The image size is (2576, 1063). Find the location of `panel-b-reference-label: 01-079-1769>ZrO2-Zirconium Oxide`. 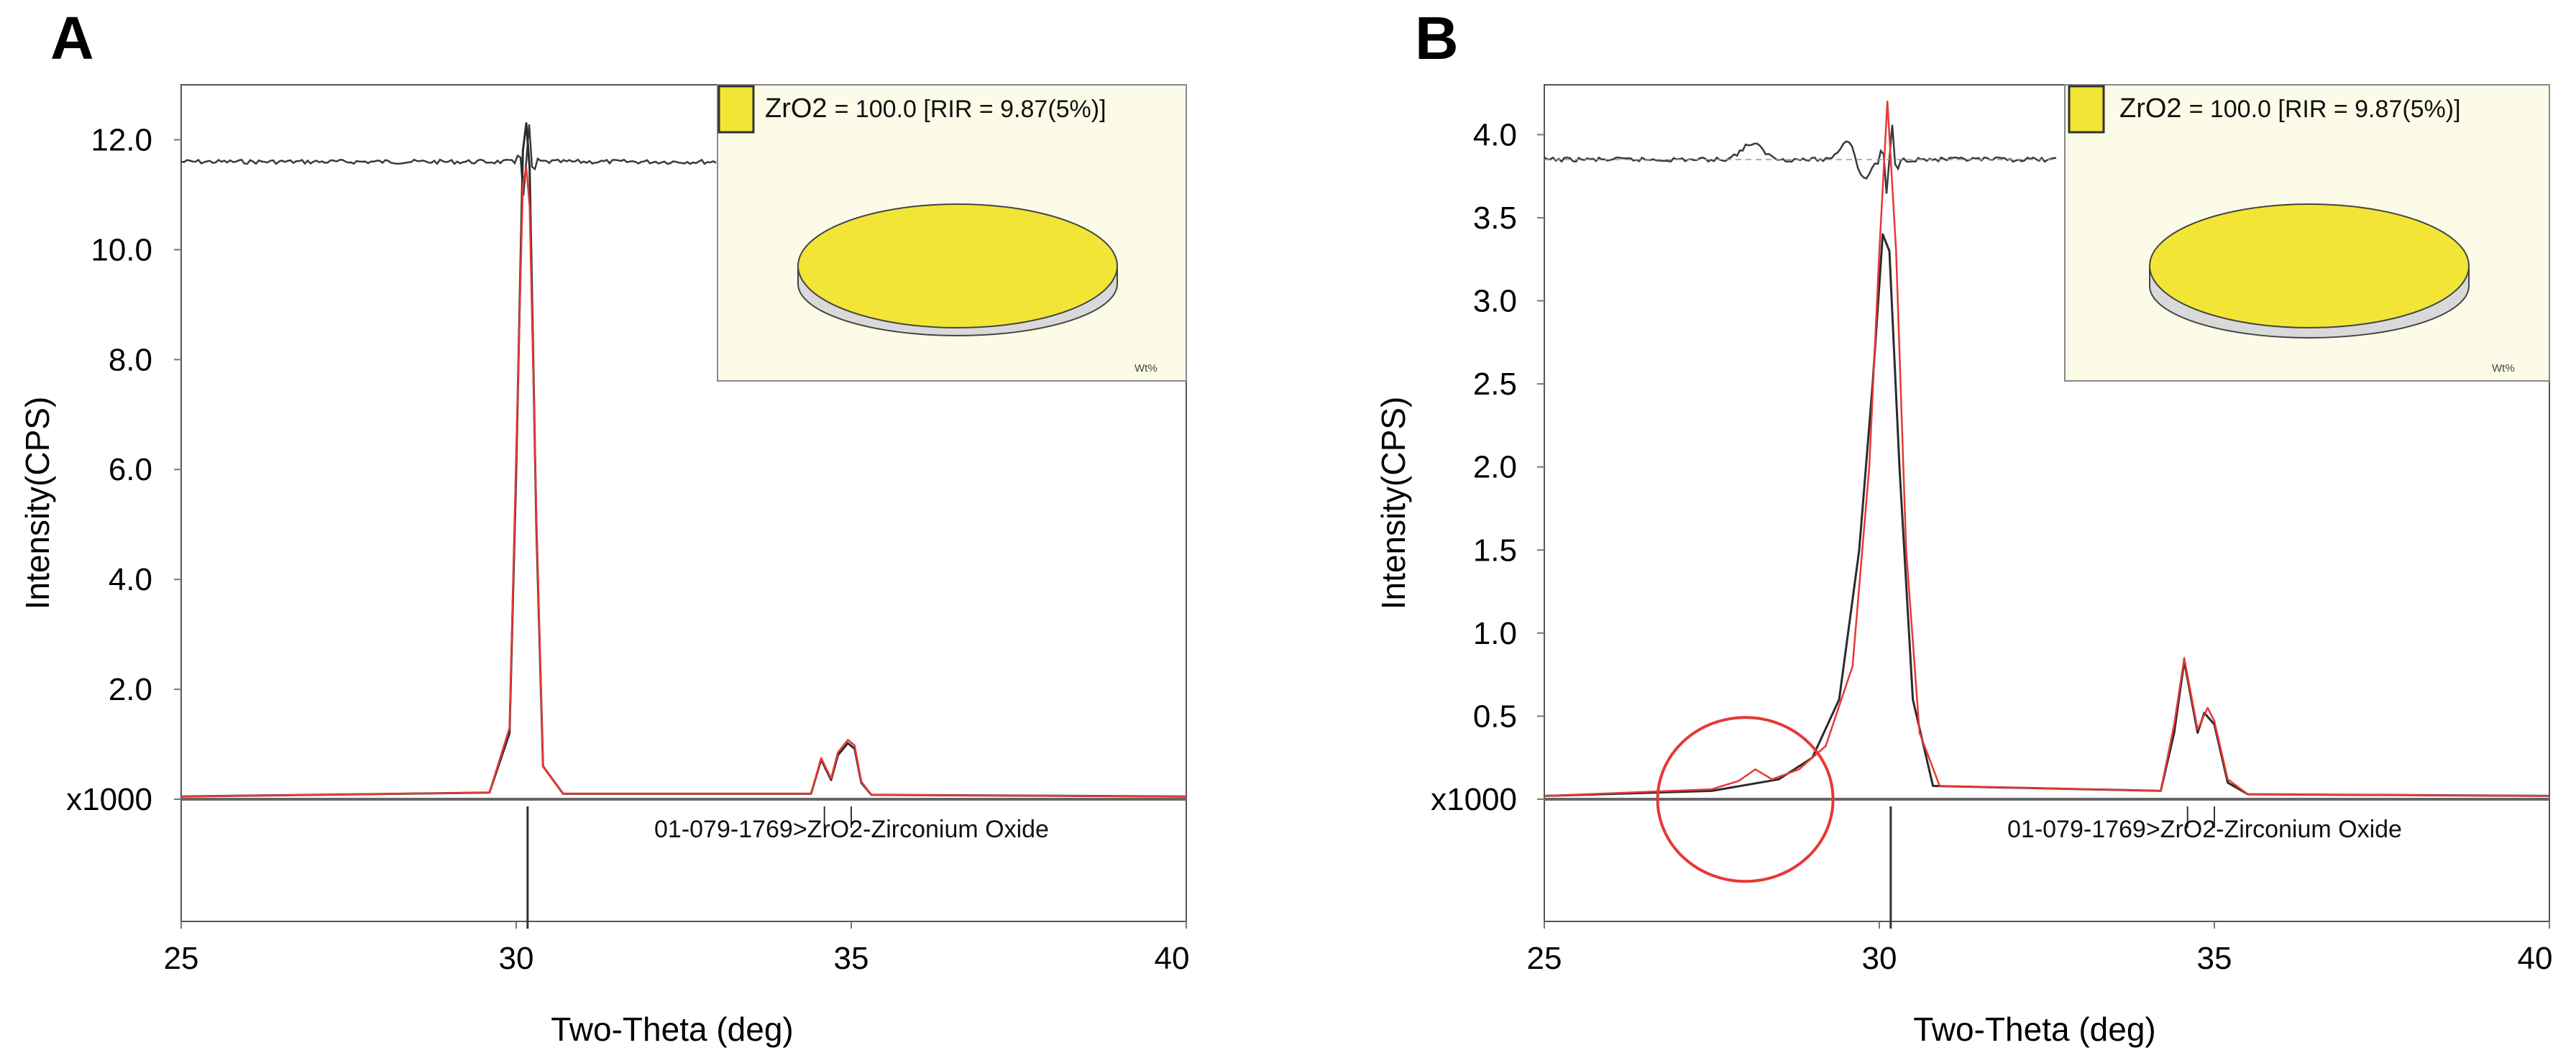

panel-b-reference-label: 01-079-1769>ZrO2-Zirconium Oxide is located at coordinates (2204, 829).